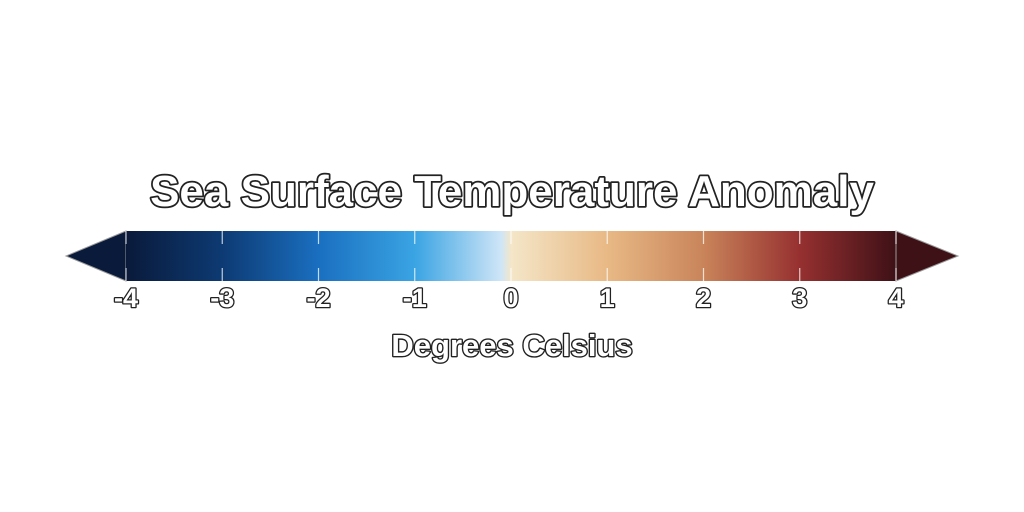 This screenshot has height=512, width=1024. What do you see at coordinates (126, 298) in the screenshot?
I see `tick-label: -4` at bounding box center [126, 298].